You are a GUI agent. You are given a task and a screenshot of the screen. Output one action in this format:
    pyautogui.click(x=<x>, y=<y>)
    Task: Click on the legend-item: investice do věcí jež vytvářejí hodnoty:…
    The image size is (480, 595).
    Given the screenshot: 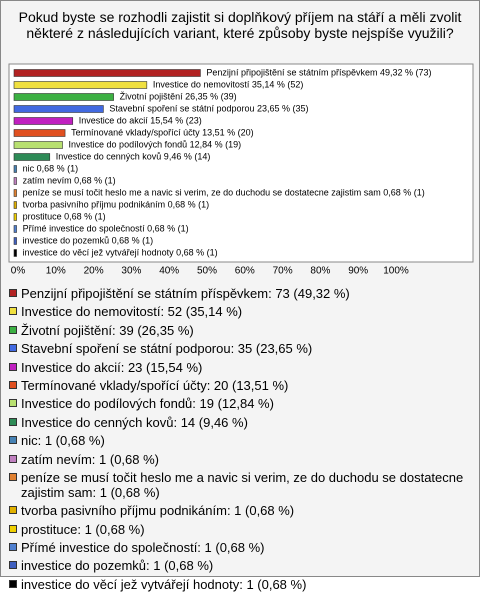 What is the action you would take?
    pyautogui.click(x=240, y=584)
    